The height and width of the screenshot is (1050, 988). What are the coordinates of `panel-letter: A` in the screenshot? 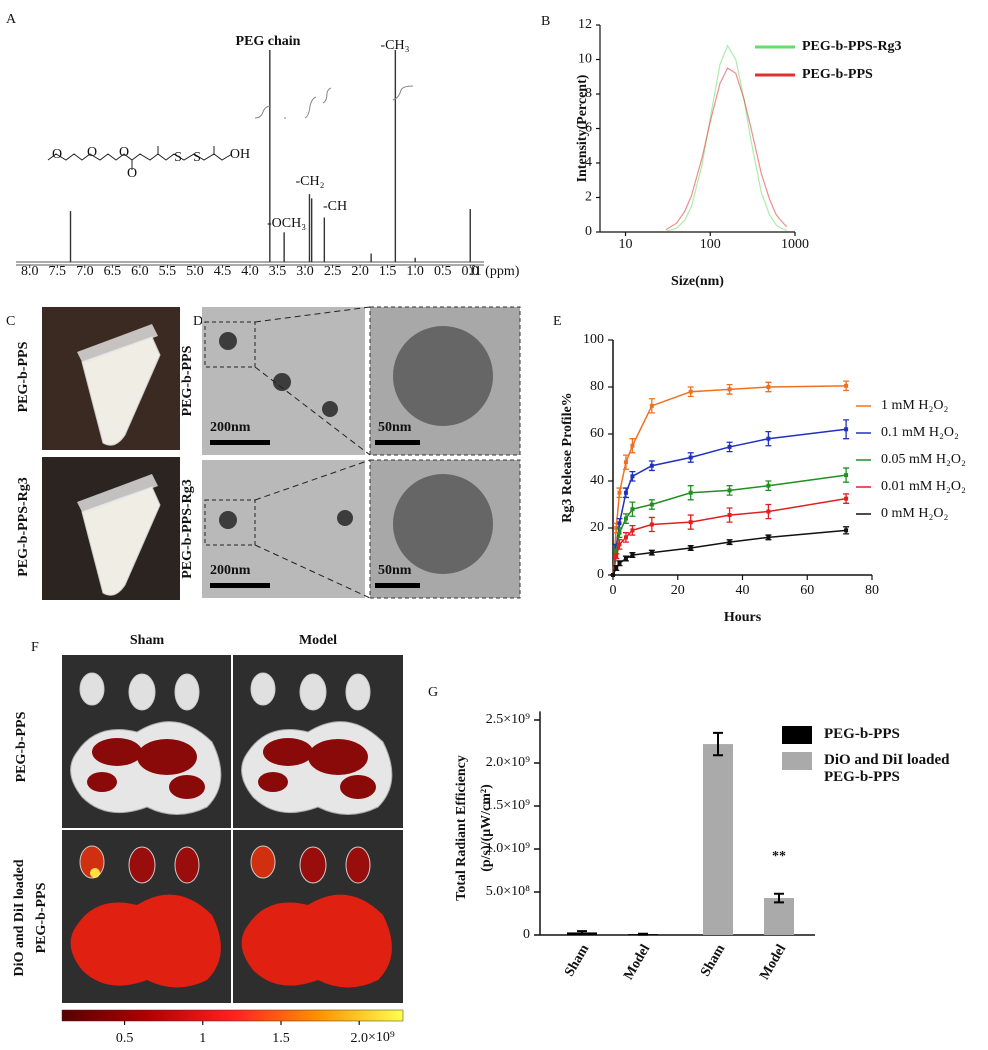 It's located at (11, 19).